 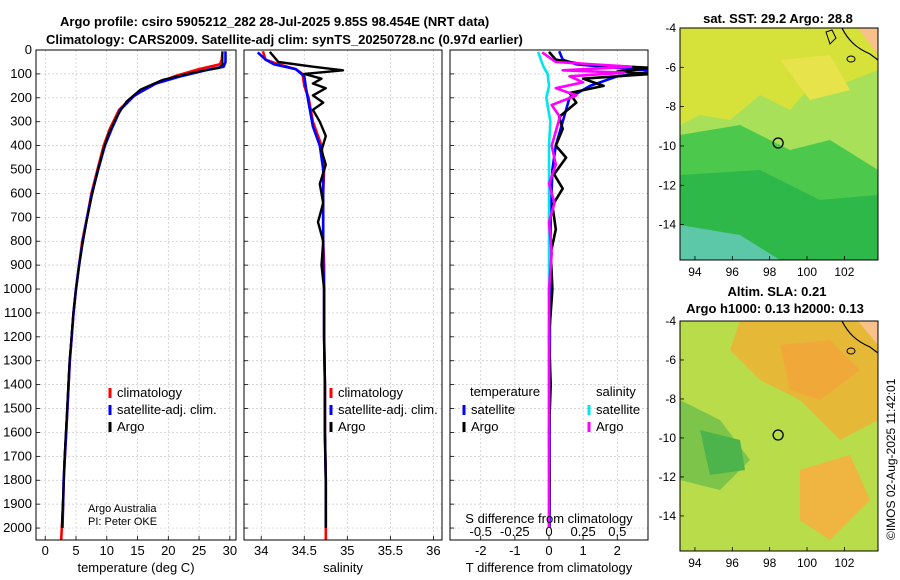 I want to click on temperature-ytick-label-6: 600, so click(x=21, y=192).